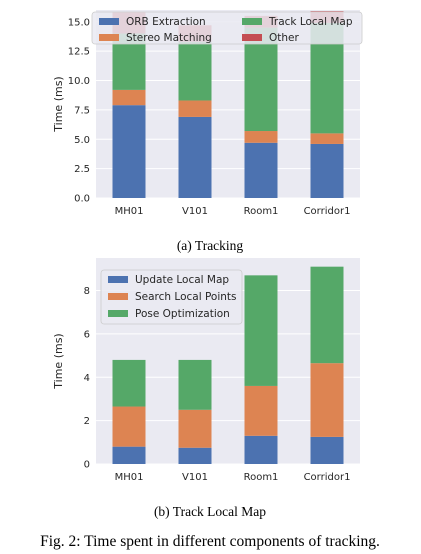 Image resolution: width=421 pixels, height=554 pixels. Describe the element at coordinates (166, 22) in the screenshot. I see `legend-label-orb-extraction: ORB Extraction` at that location.